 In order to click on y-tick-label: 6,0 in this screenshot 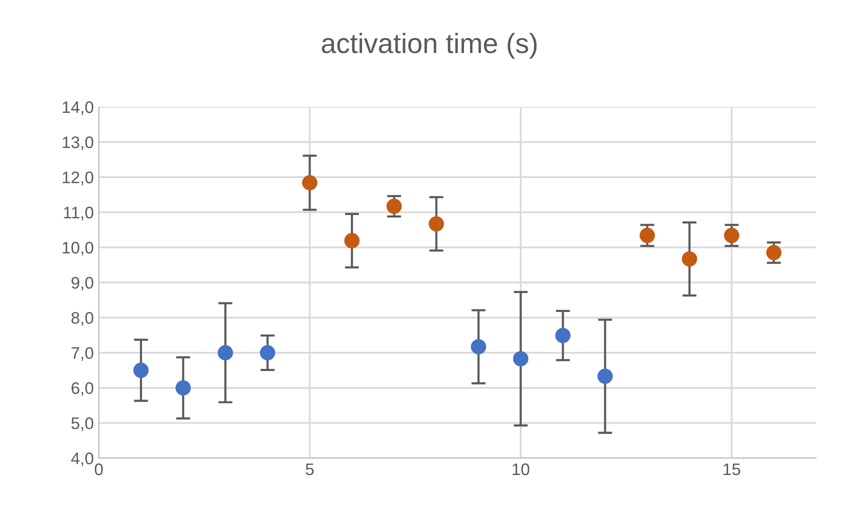, I will do `click(83, 389)`.